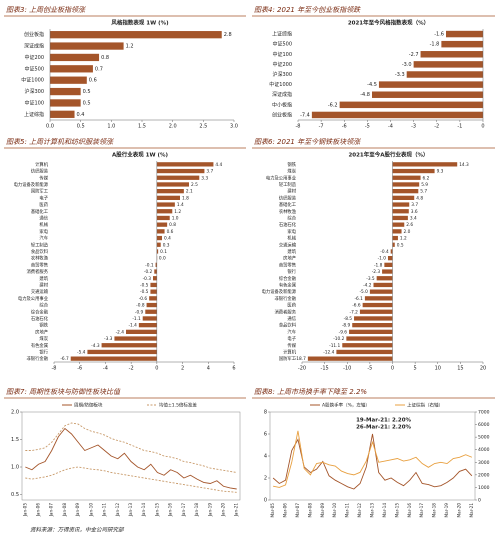  What do you see at coordinates (288, 204) in the screenshot?
I see `category-label: 基础化工` at bounding box center [288, 204].